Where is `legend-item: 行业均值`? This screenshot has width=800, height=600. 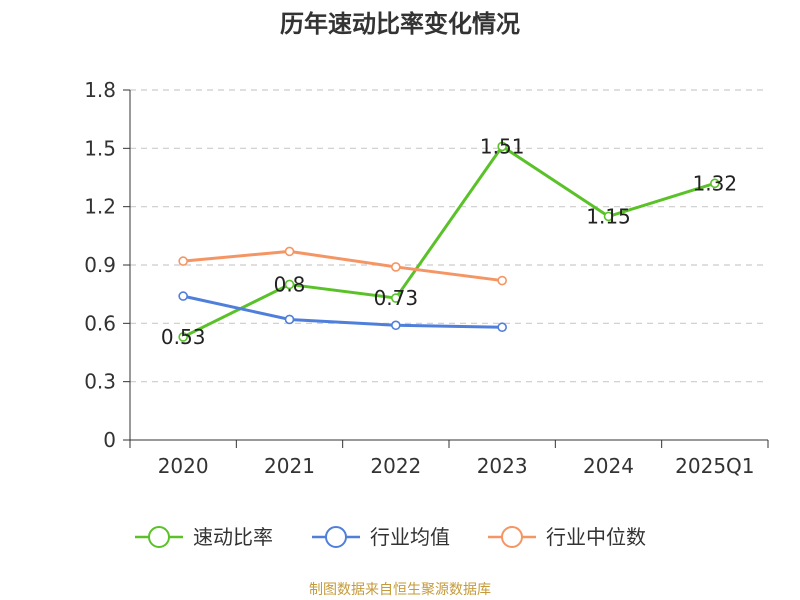
legend-item: 行业均值 is located at coordinates (381, 537).